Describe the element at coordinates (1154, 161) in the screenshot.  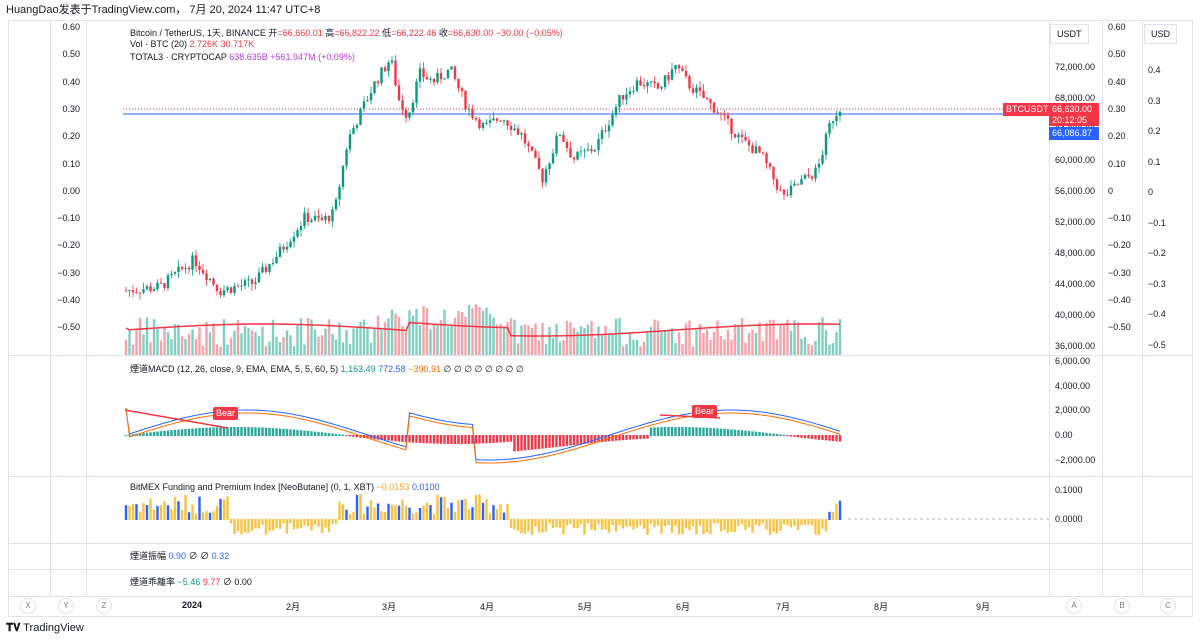
I see `axis-tick-label: 0.1` at that location.